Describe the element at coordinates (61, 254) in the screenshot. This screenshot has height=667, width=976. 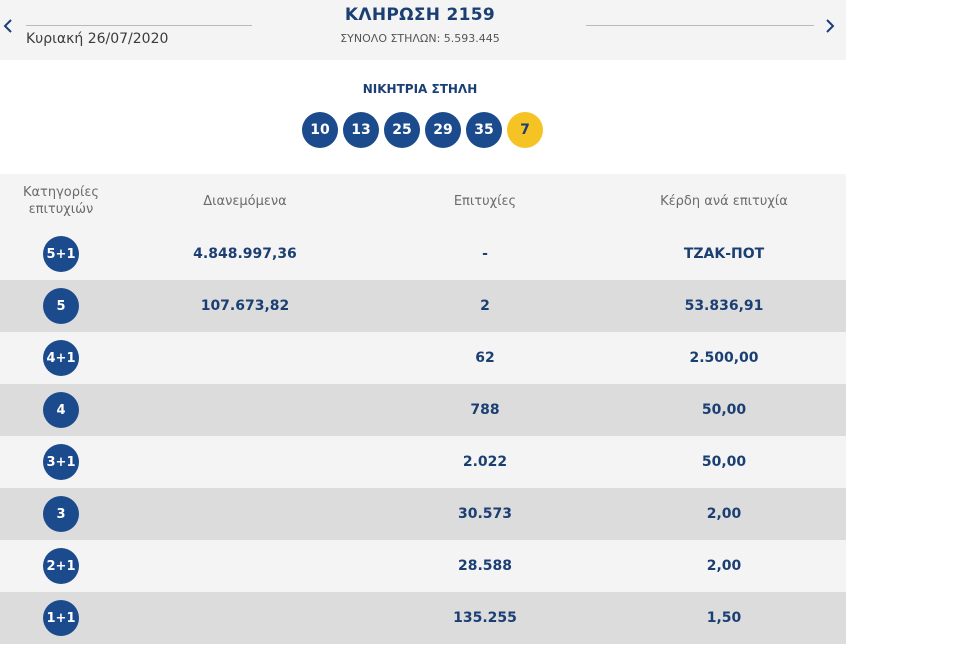
I see `category-badge: 5+1` at that location.